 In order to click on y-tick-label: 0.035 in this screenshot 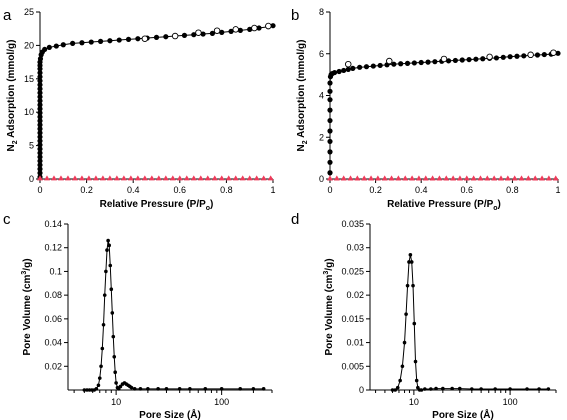, I will do `click(352, 224)`.